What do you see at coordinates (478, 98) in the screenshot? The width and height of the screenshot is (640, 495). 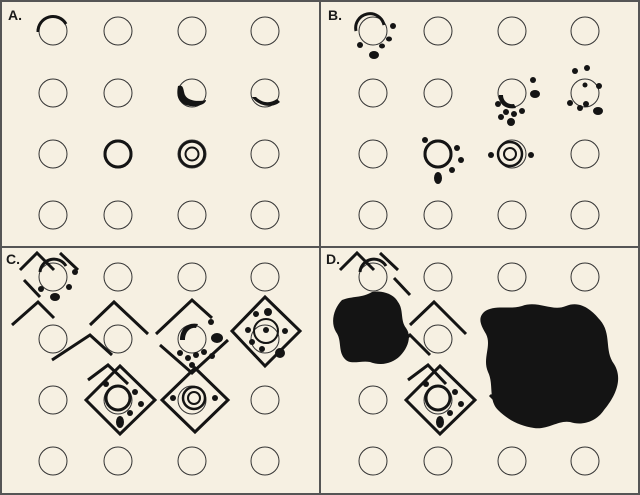 I see `panel-b-features` at bounding box center [478, 98].